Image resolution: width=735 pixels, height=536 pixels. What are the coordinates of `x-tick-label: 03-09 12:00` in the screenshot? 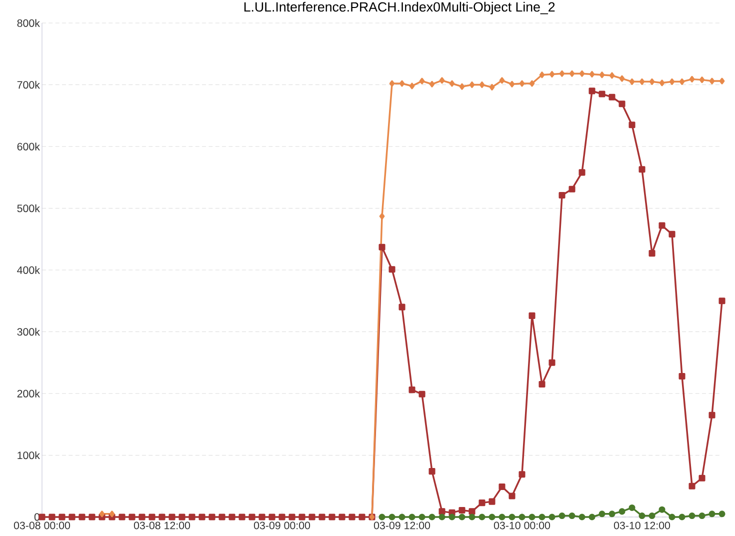 It's located at (402, 526).